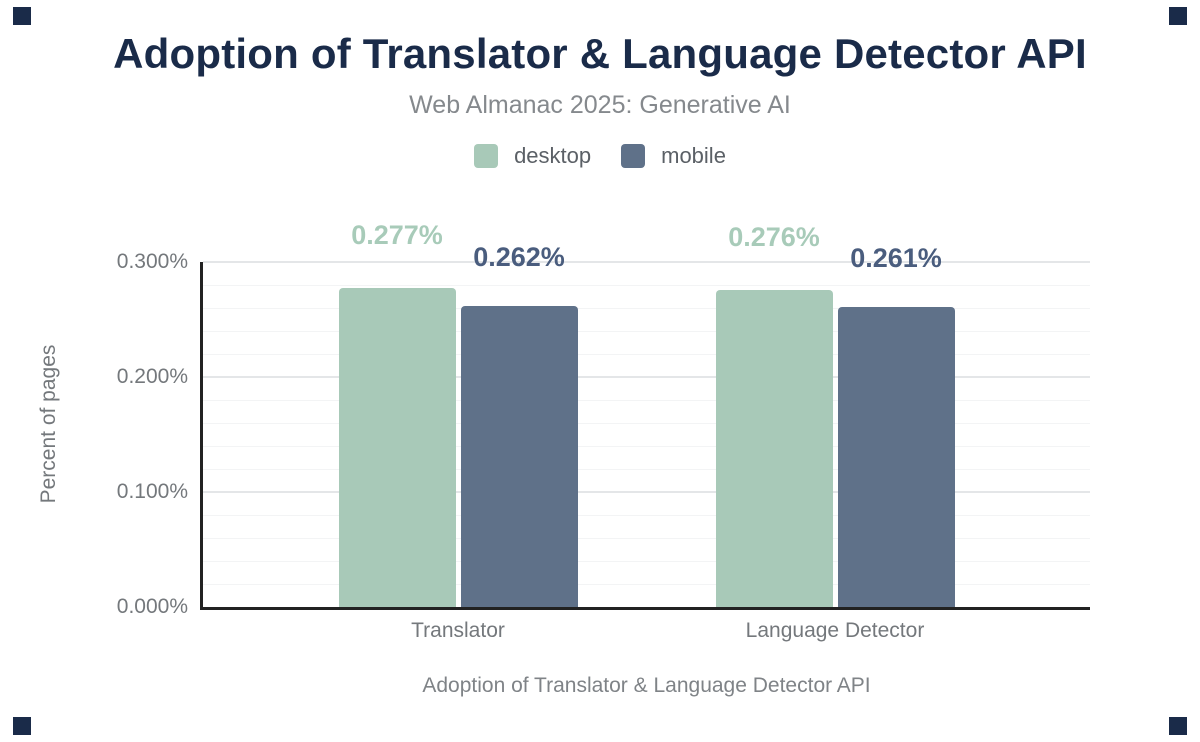 This screenshot has height=742, width=1200. Describe the element at coordinates (553, 155) in the screenshot. I see `legend-label-desktop: desktop` at that location.